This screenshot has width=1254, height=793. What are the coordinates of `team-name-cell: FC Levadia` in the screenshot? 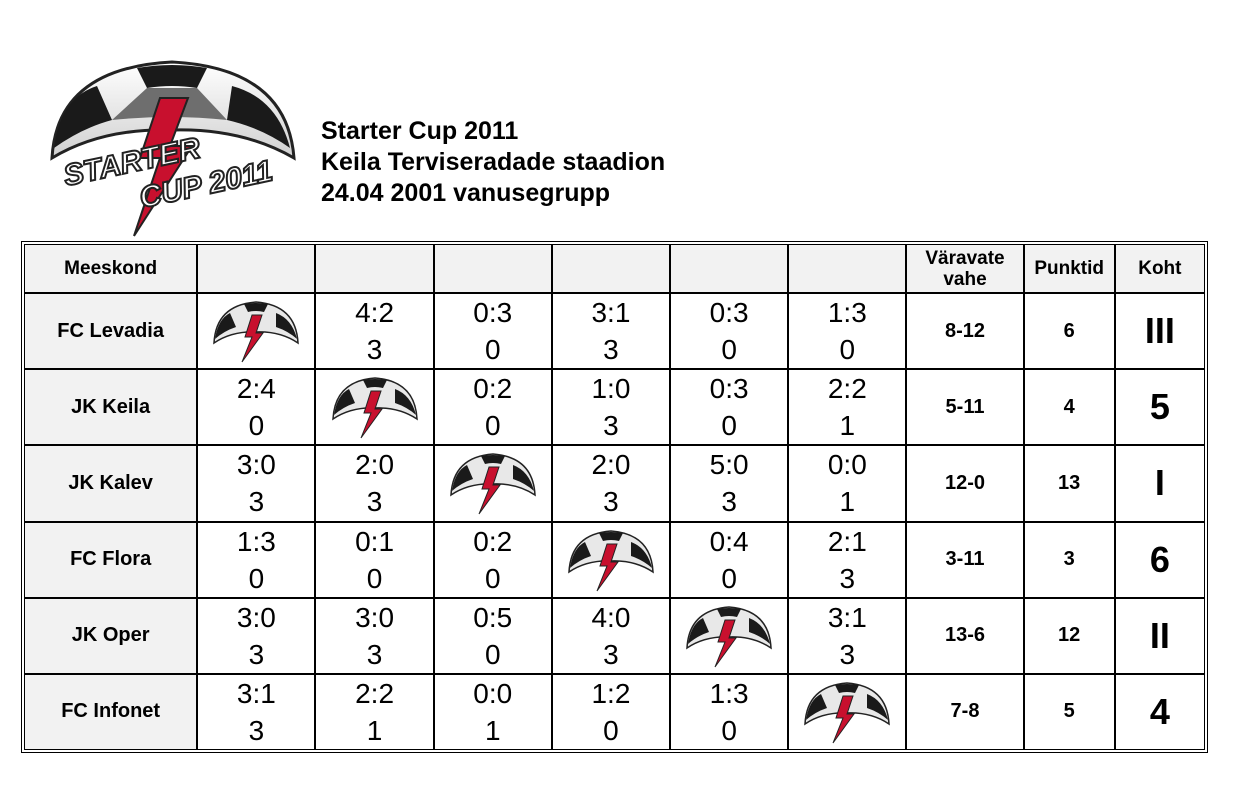 It's located at (111, 331).